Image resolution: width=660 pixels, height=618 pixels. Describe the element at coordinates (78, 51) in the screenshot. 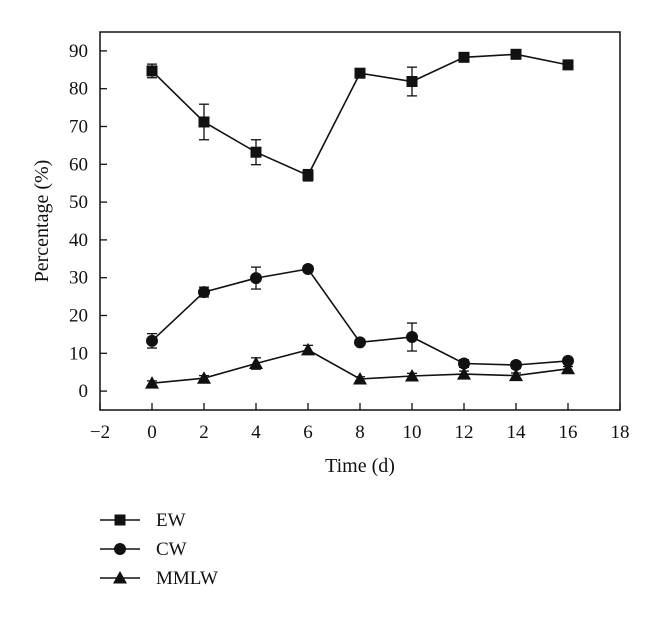

I see `y-tick-label: 90` at that location.